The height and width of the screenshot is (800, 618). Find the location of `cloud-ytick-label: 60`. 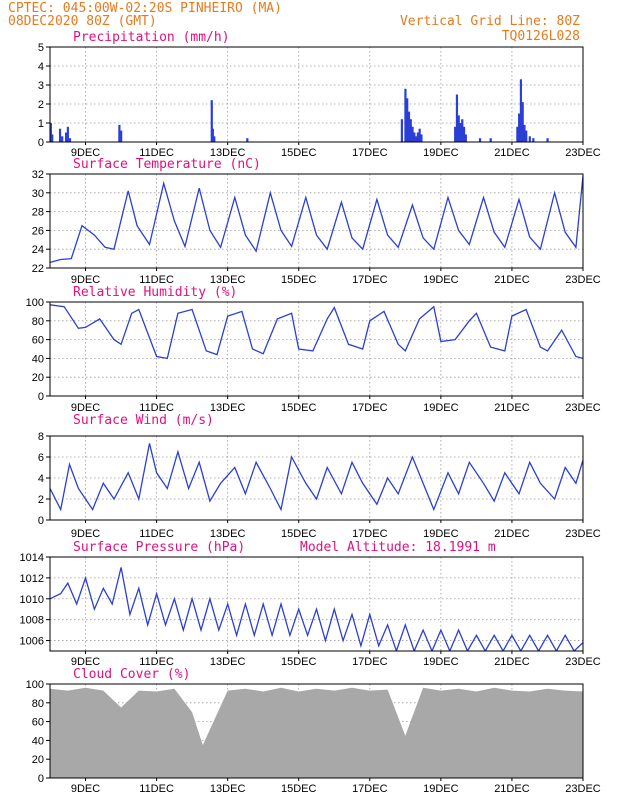

cloud-ytick-label: 60 is located at coordinates (38, 723).